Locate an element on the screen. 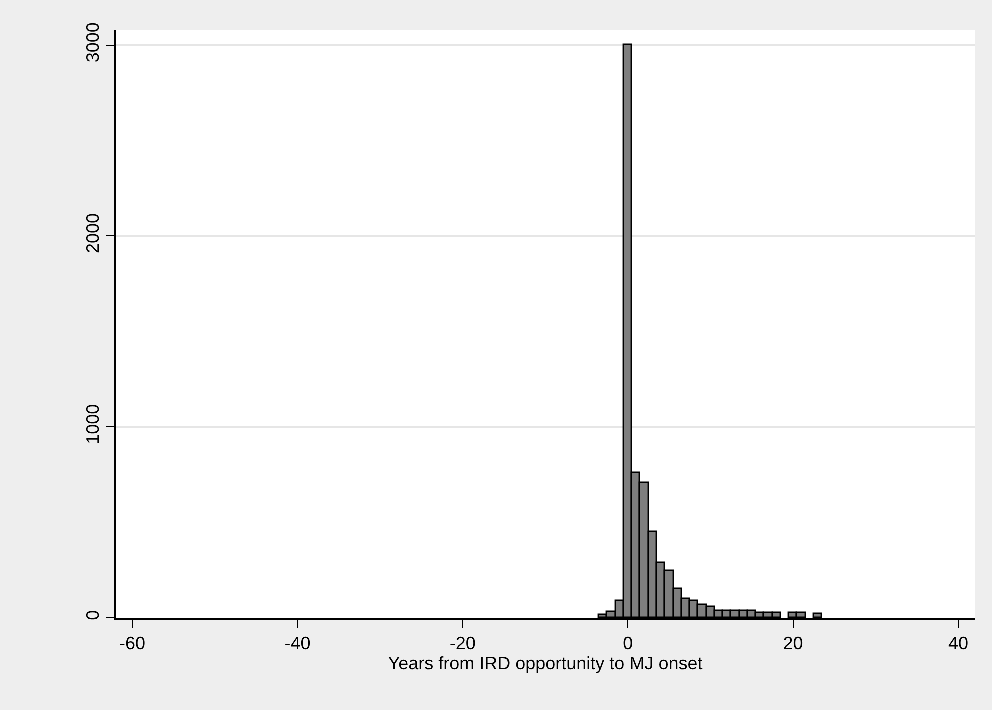 Image resolution: width=992 pixels, height=710 pixels. x-tick-label: -60 is located at coordinates (133, 643).